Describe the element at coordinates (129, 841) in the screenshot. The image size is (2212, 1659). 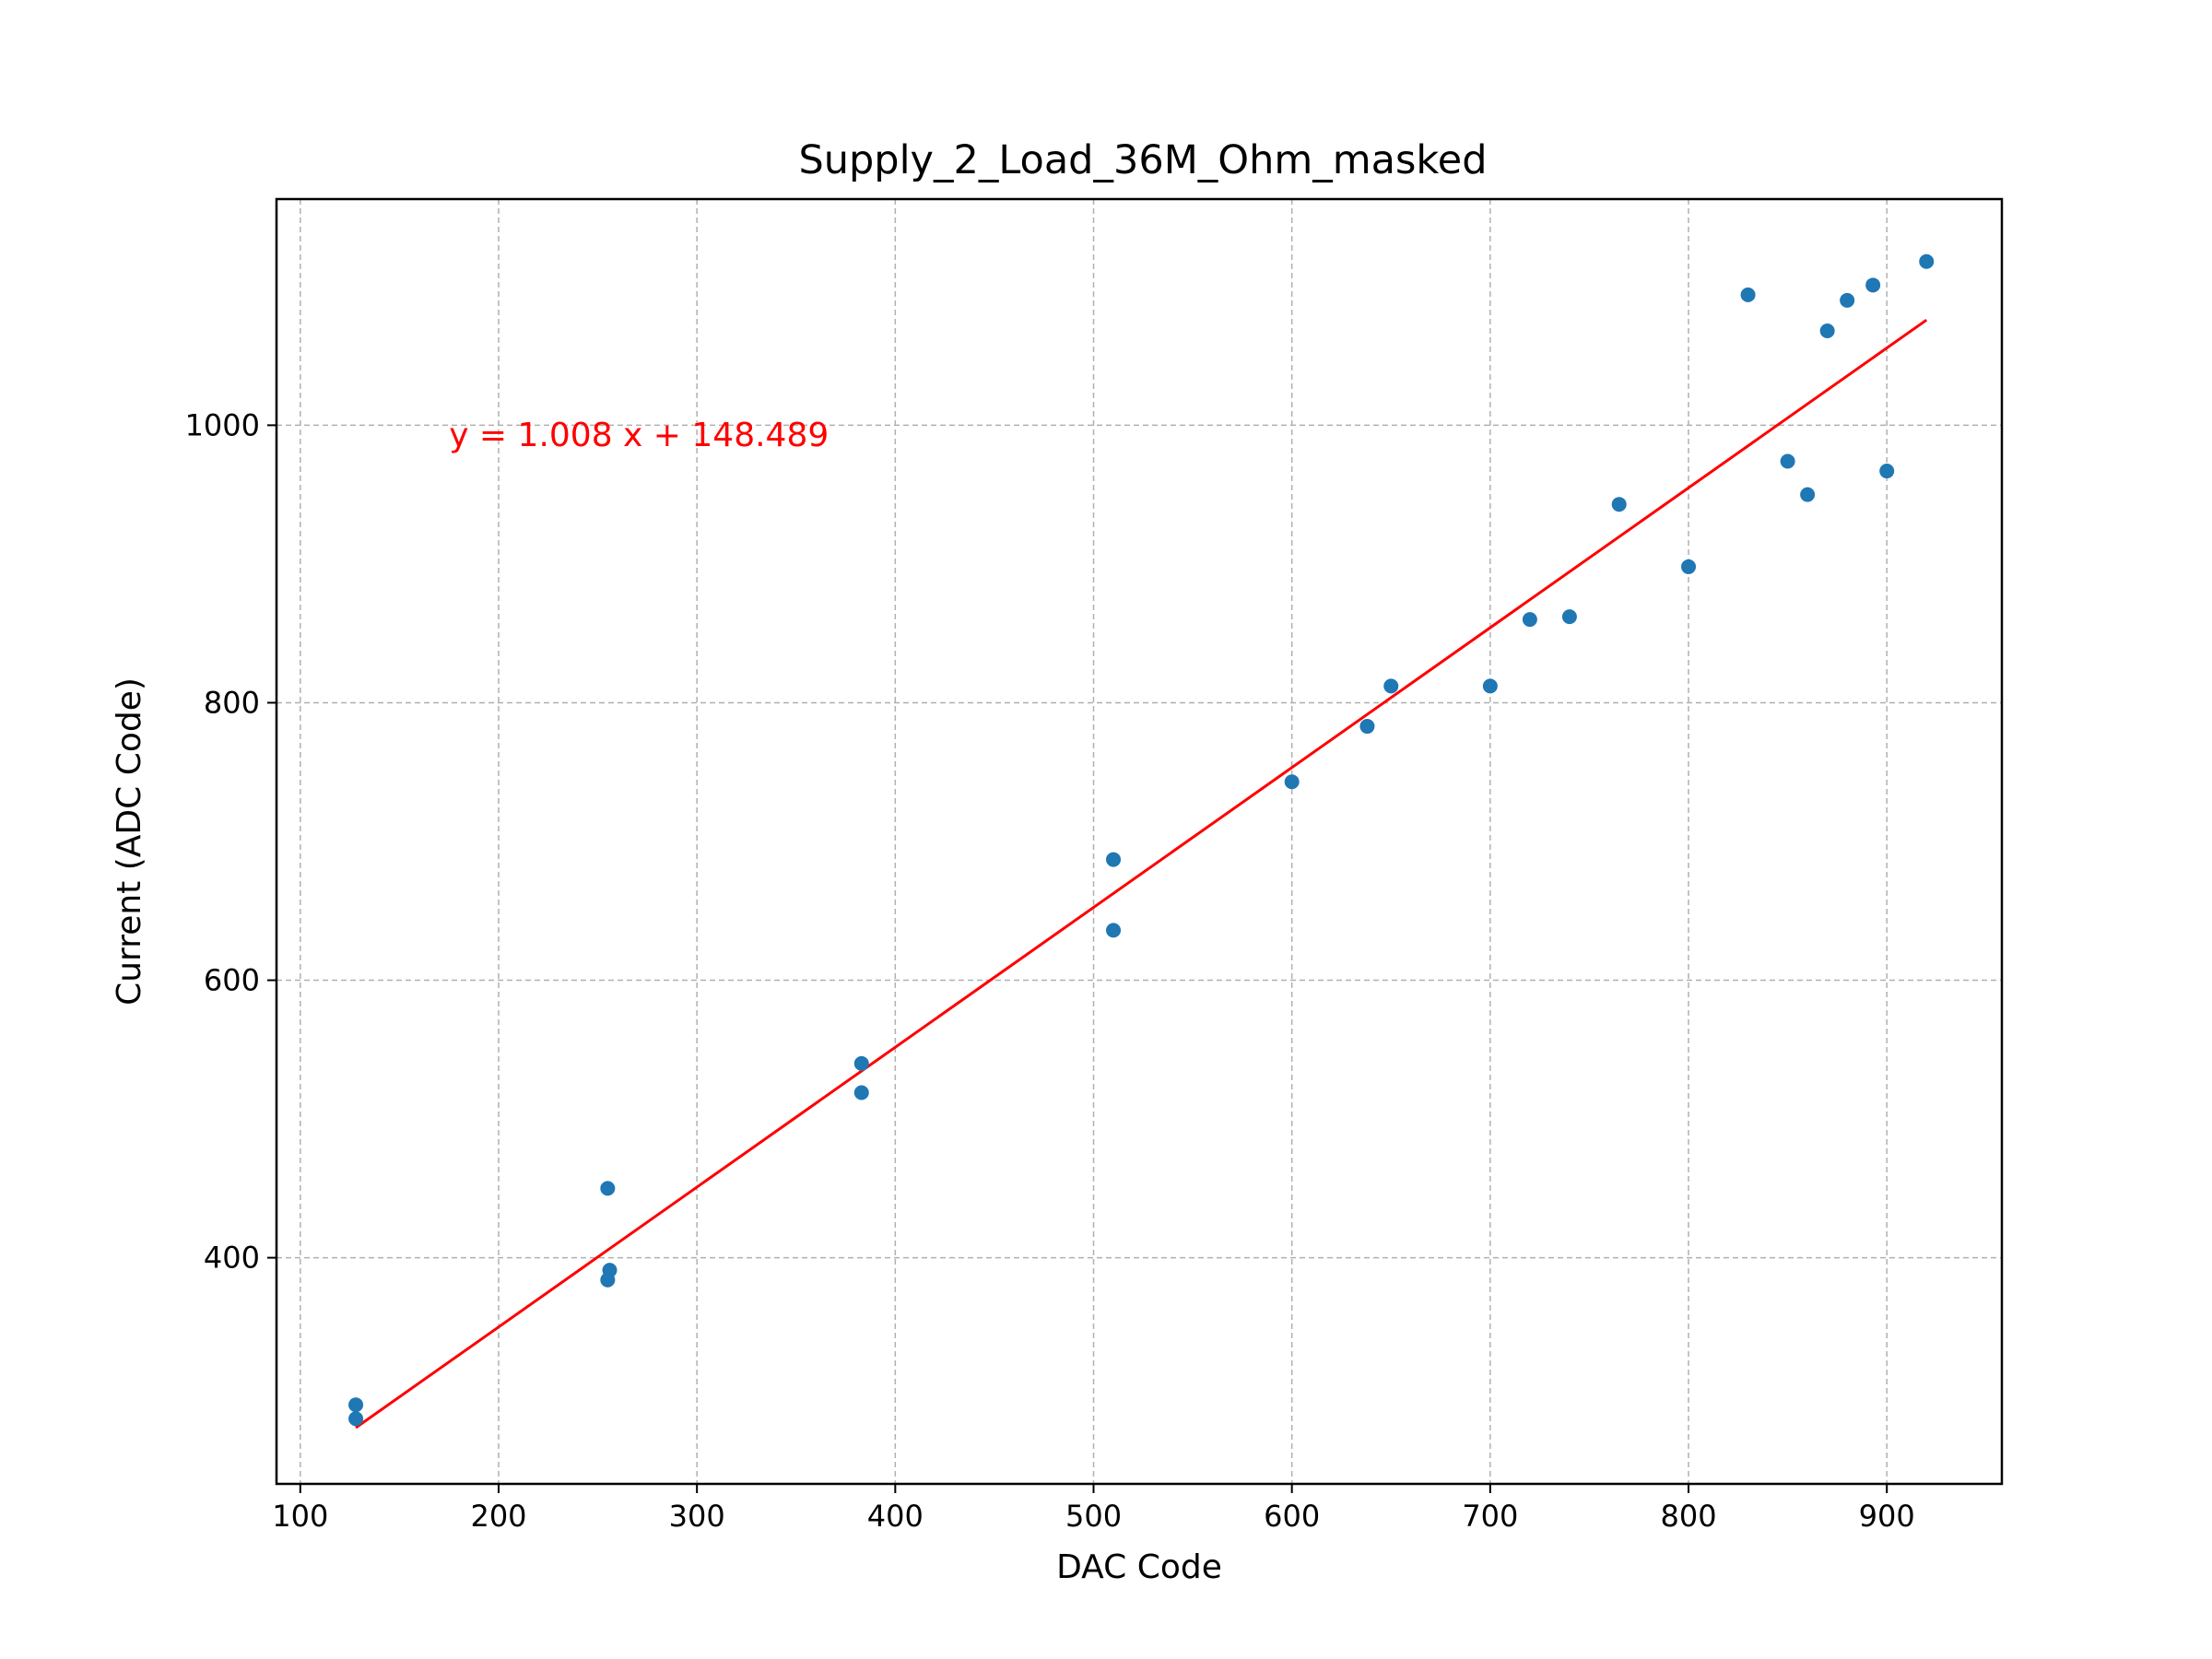
I see `y-axis-title: Current (ADC Code)` at that location.